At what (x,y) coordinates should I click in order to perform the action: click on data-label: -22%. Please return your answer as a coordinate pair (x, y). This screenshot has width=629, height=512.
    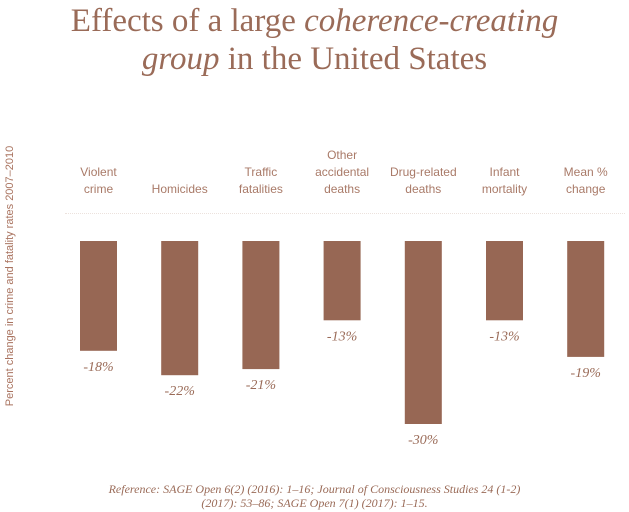
    Looking at the image, I should click on (180, 391).